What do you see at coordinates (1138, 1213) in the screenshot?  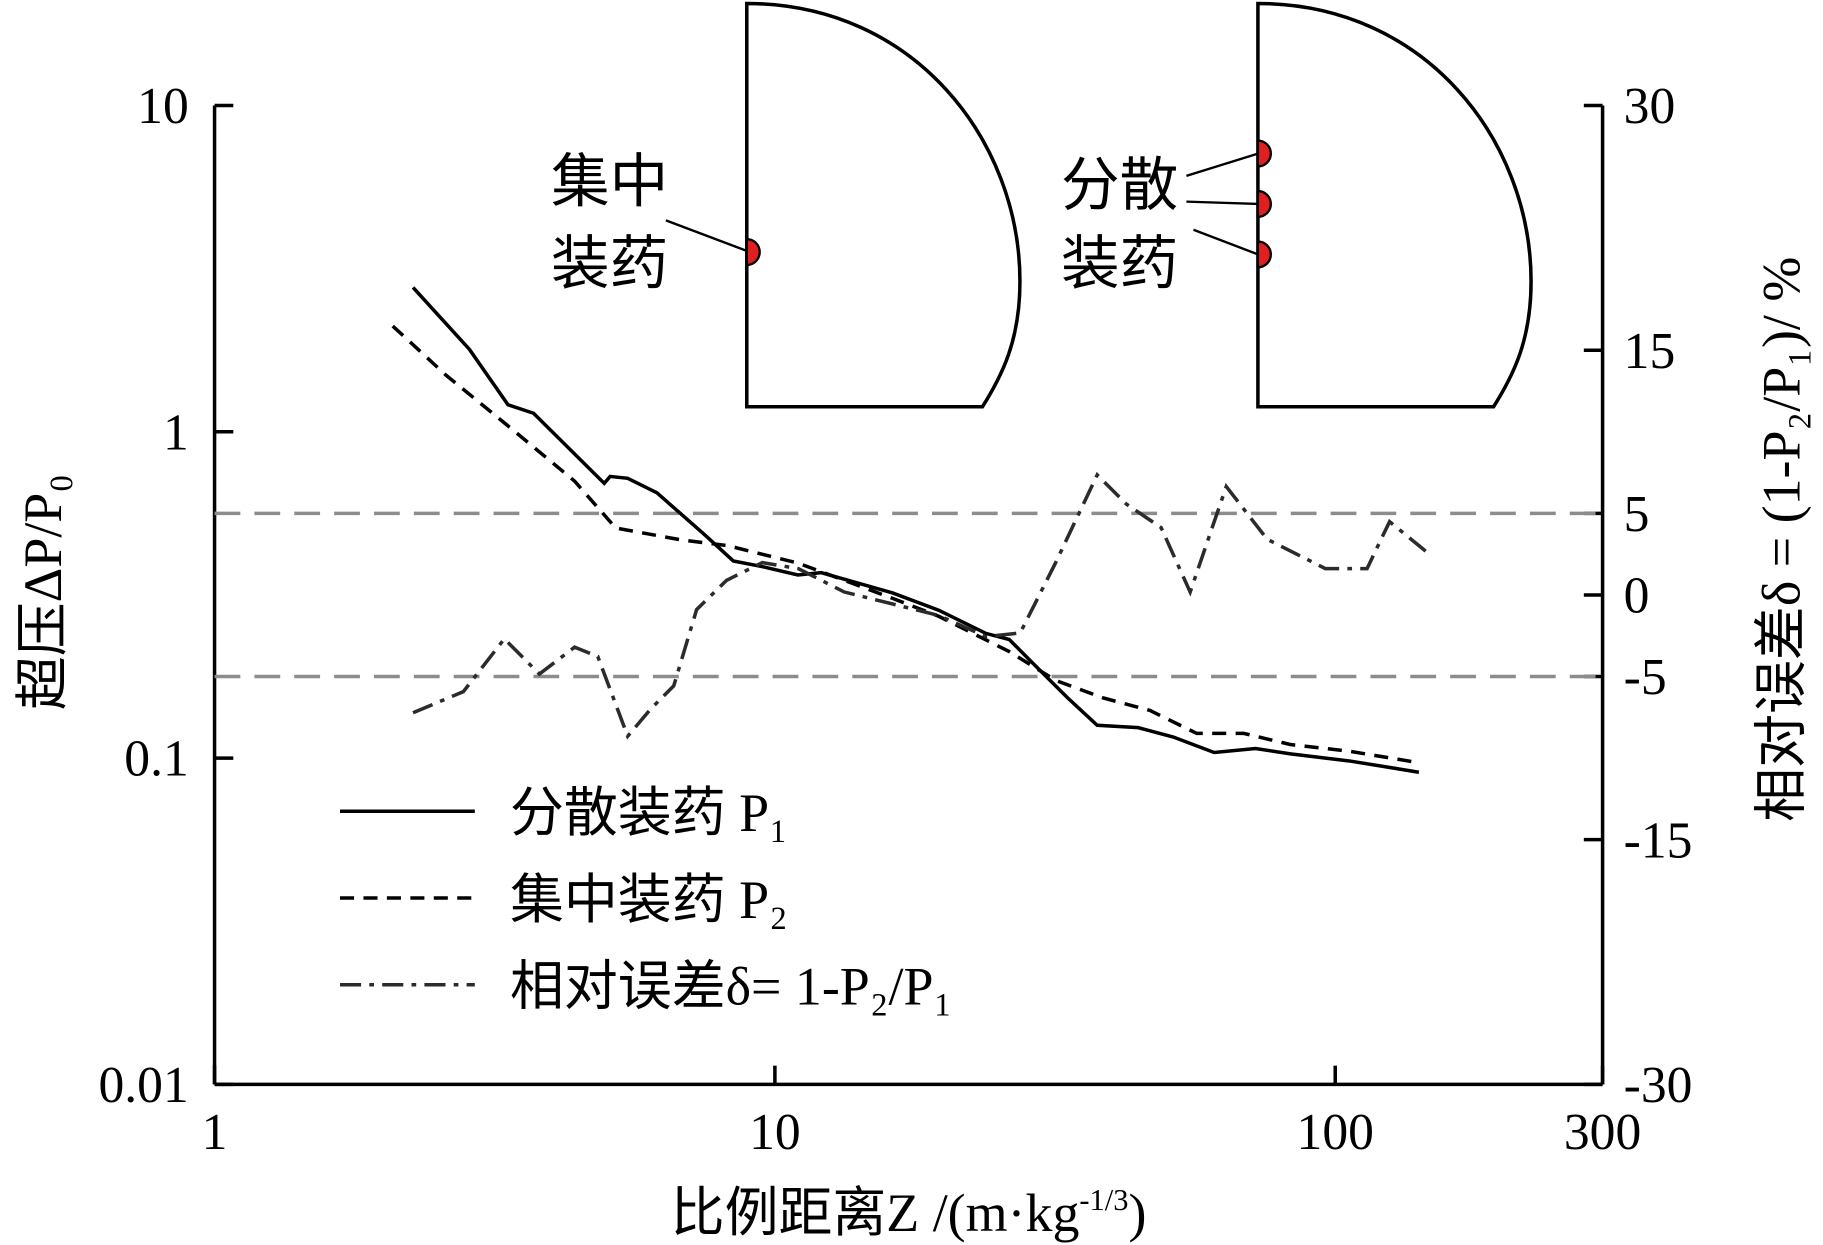 I see `x-label-part: )` at bounding box center [1138, 1213].